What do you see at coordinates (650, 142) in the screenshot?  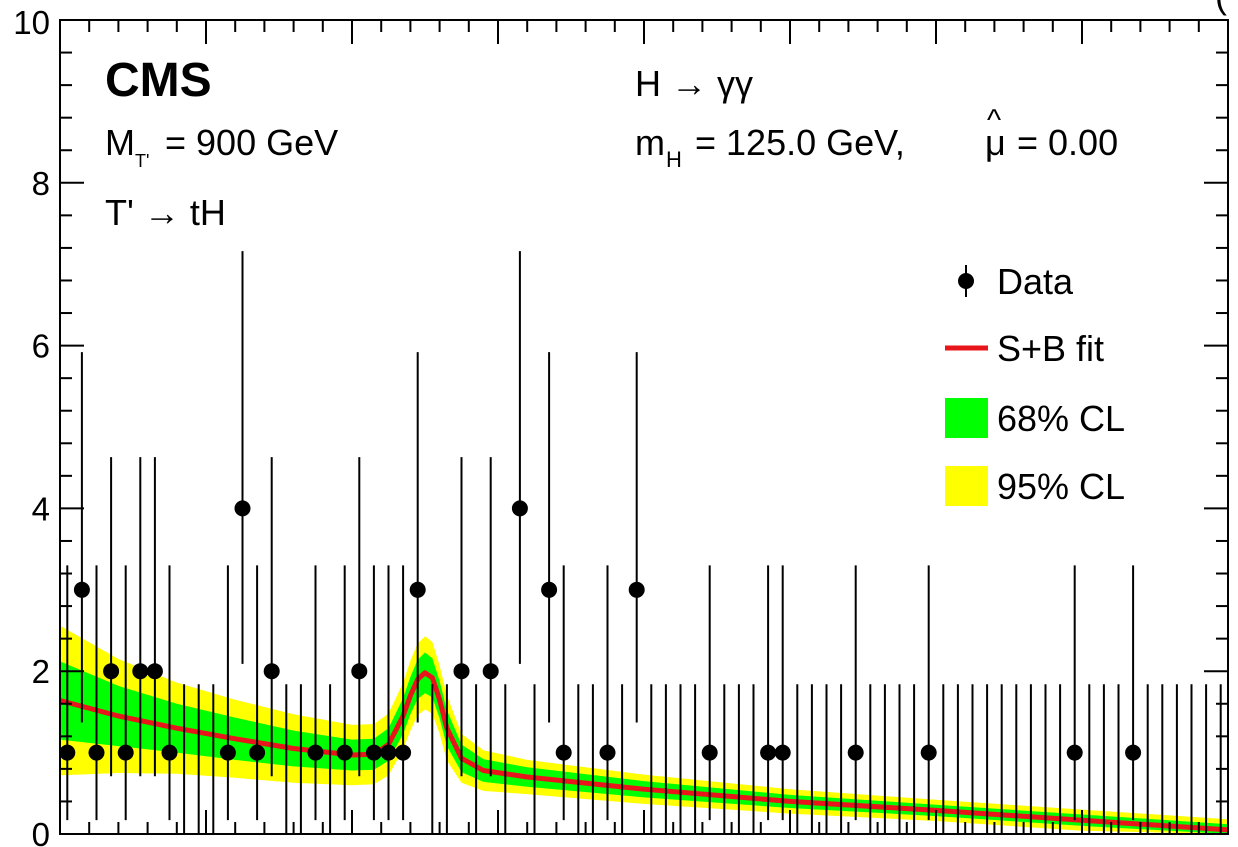 I see `mh-symbol: m` at bounding box center [650, 142].